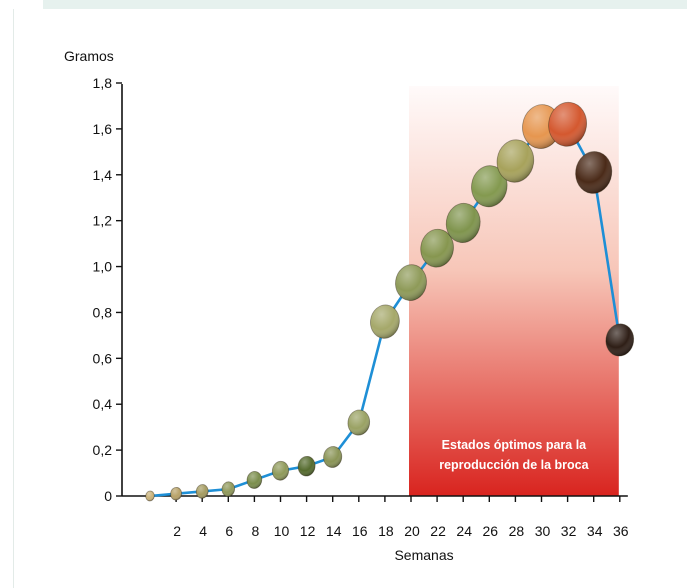 The height and width of the screenshot is (588, 687). I want to click on x-tick-label: 14, so click(334, 531).